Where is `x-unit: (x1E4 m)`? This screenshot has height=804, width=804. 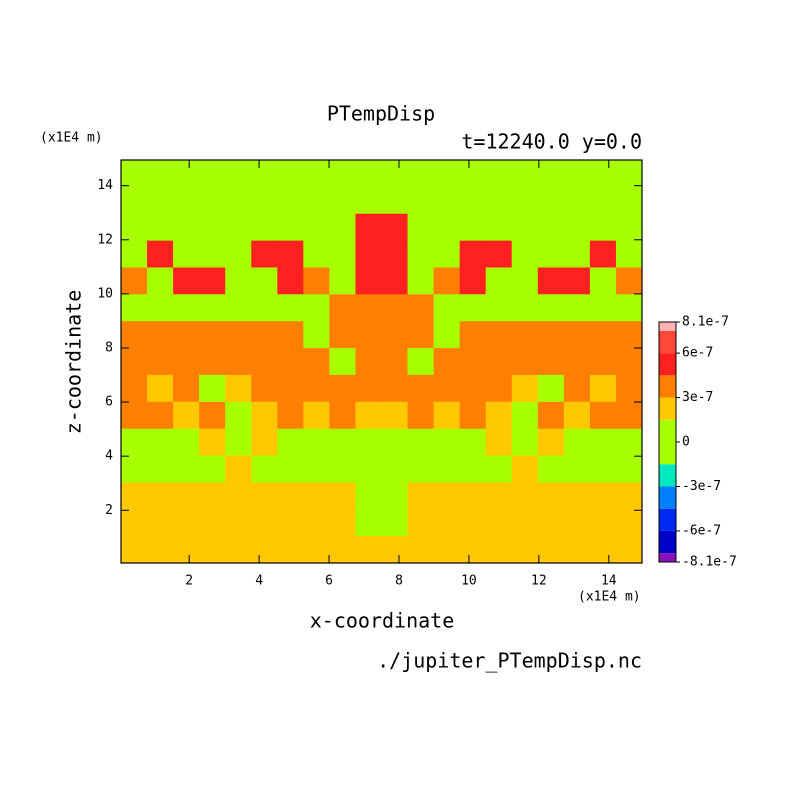 x-unit: (x1E4 m) is located at coordinates (609, 597).